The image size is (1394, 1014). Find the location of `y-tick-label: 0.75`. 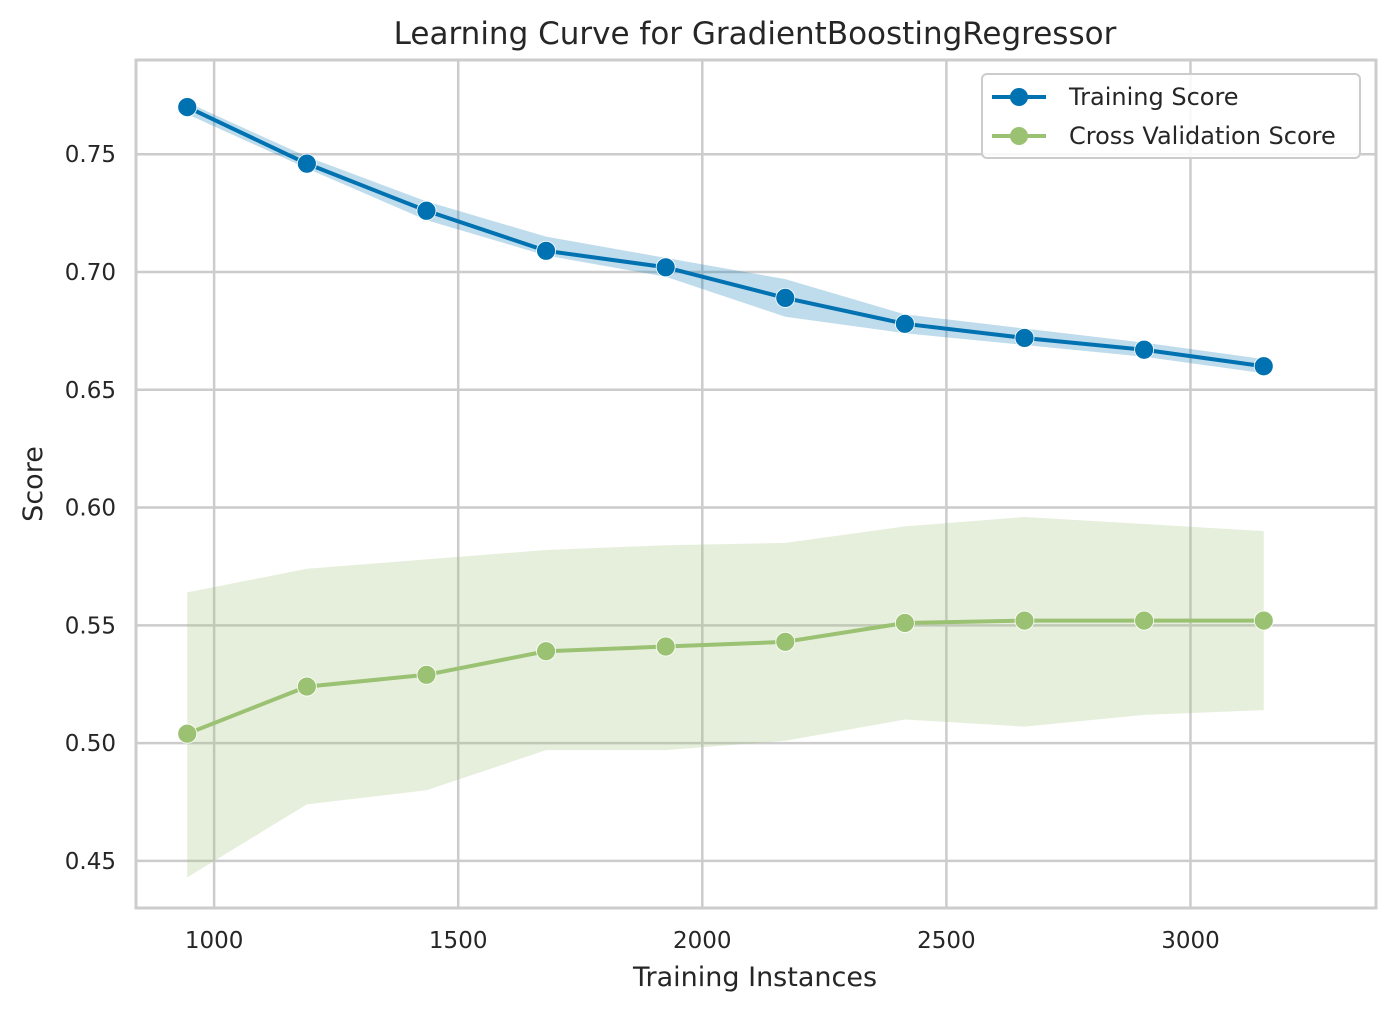

y-tick-label: 0.75 is located at coordinates (90, 155).